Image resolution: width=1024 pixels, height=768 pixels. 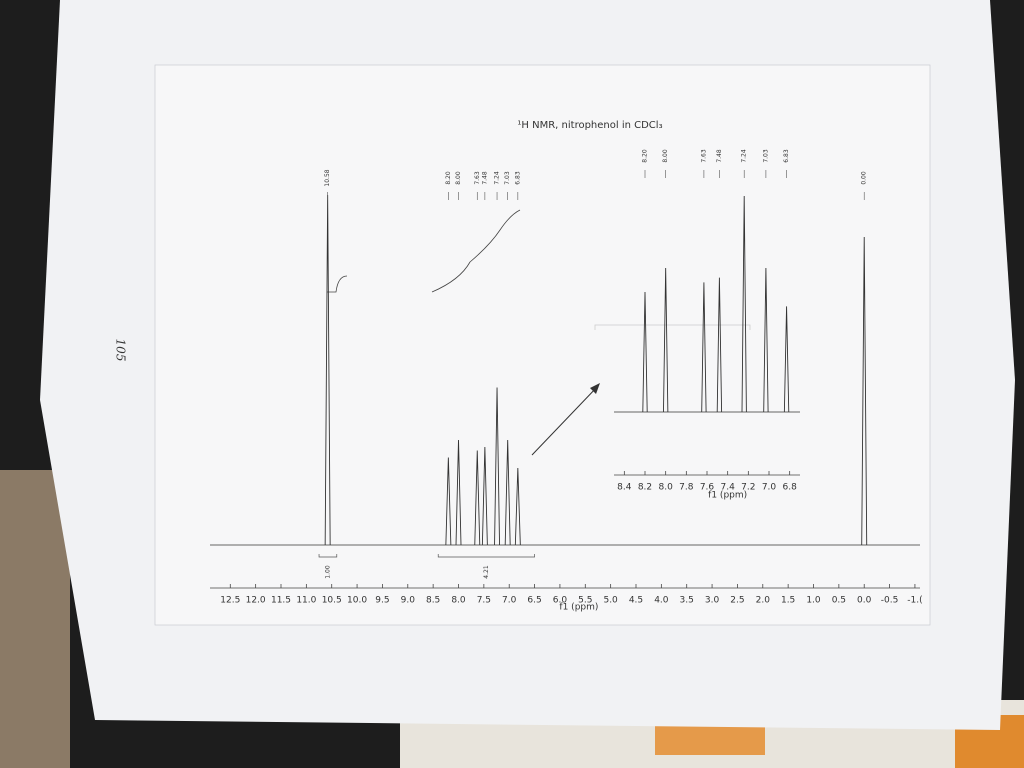 I want to click on x-tick-label: 2.0, so click(x=763, y=601).